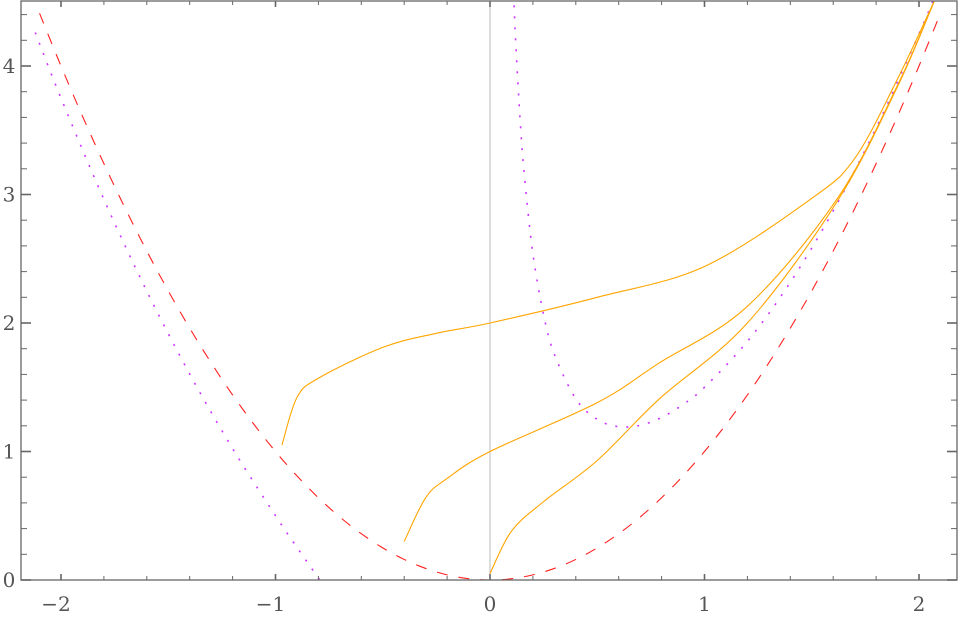 The width and height of the screenshot is (960, 621). I want to click on x-tick-label: 1, so click(704, 604).